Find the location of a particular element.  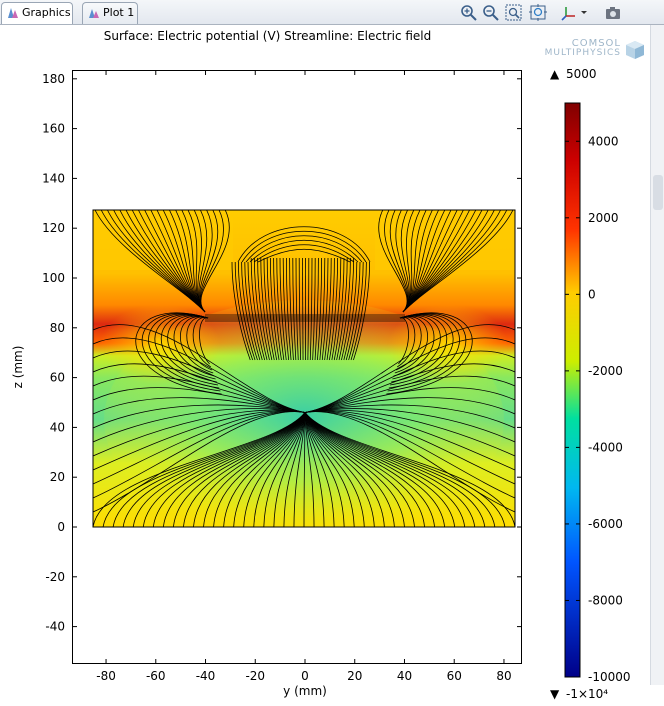

colorbar-max-symbol: ▲ is located at coordinates (555, 74).